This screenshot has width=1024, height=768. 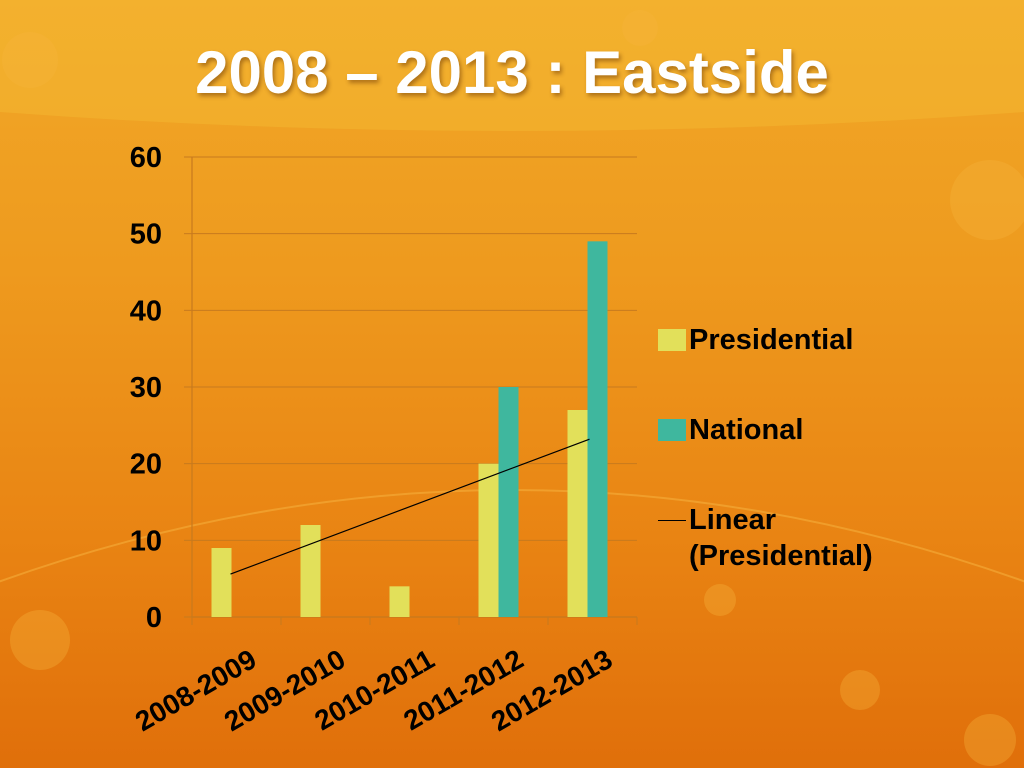 I want to click on y-tick-label: 50, so click(x=146, y=235).